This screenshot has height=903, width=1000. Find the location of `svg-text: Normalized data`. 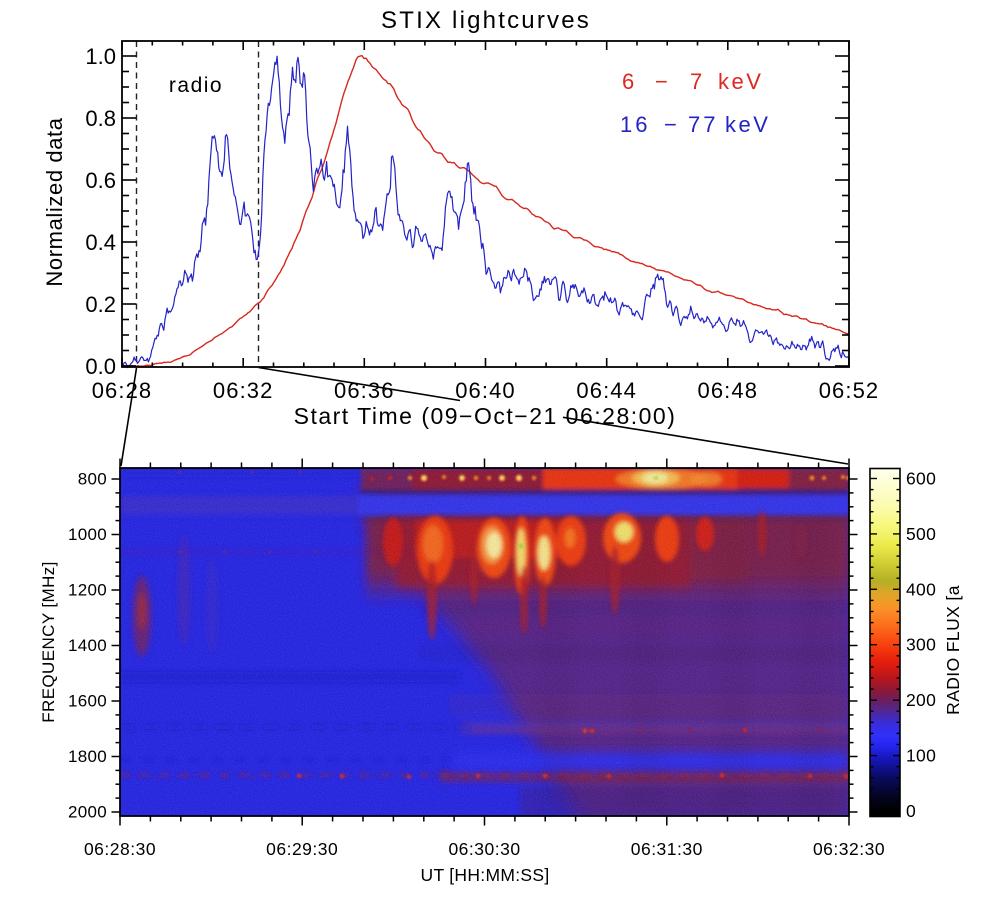

svg-text: Normalized data is located at coordinates (54, 201).